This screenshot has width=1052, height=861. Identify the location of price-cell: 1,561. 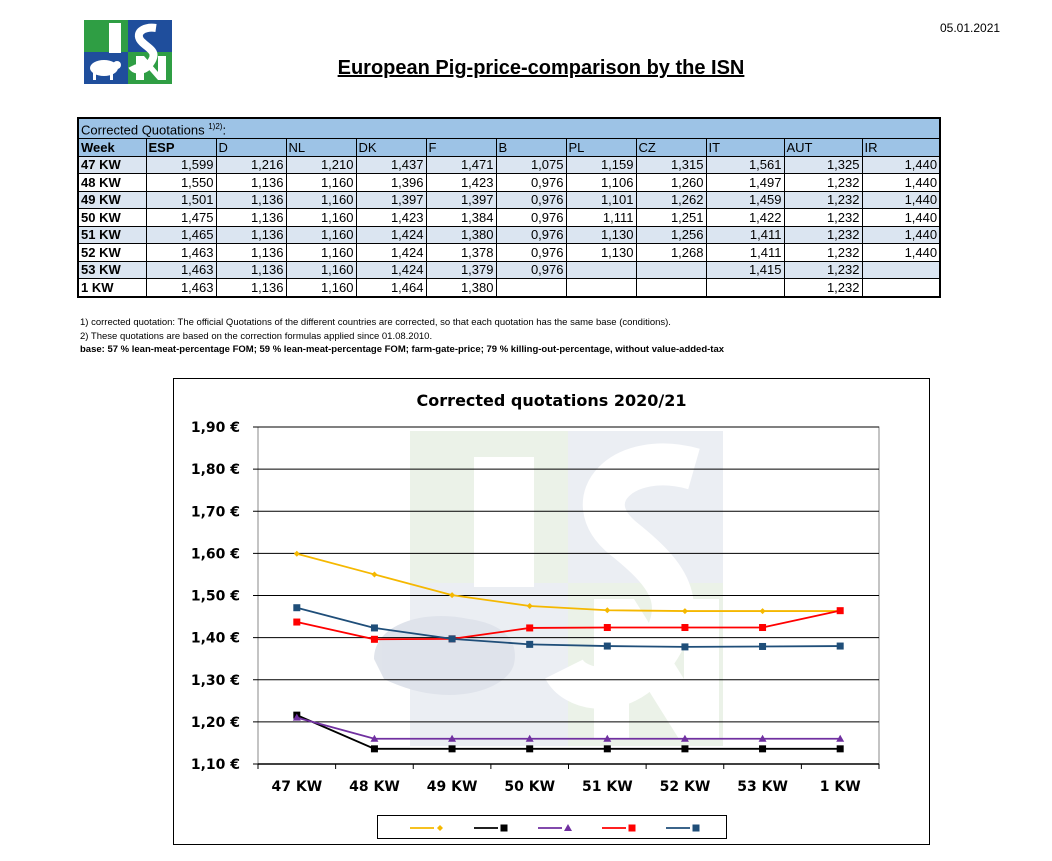
(745, 165).